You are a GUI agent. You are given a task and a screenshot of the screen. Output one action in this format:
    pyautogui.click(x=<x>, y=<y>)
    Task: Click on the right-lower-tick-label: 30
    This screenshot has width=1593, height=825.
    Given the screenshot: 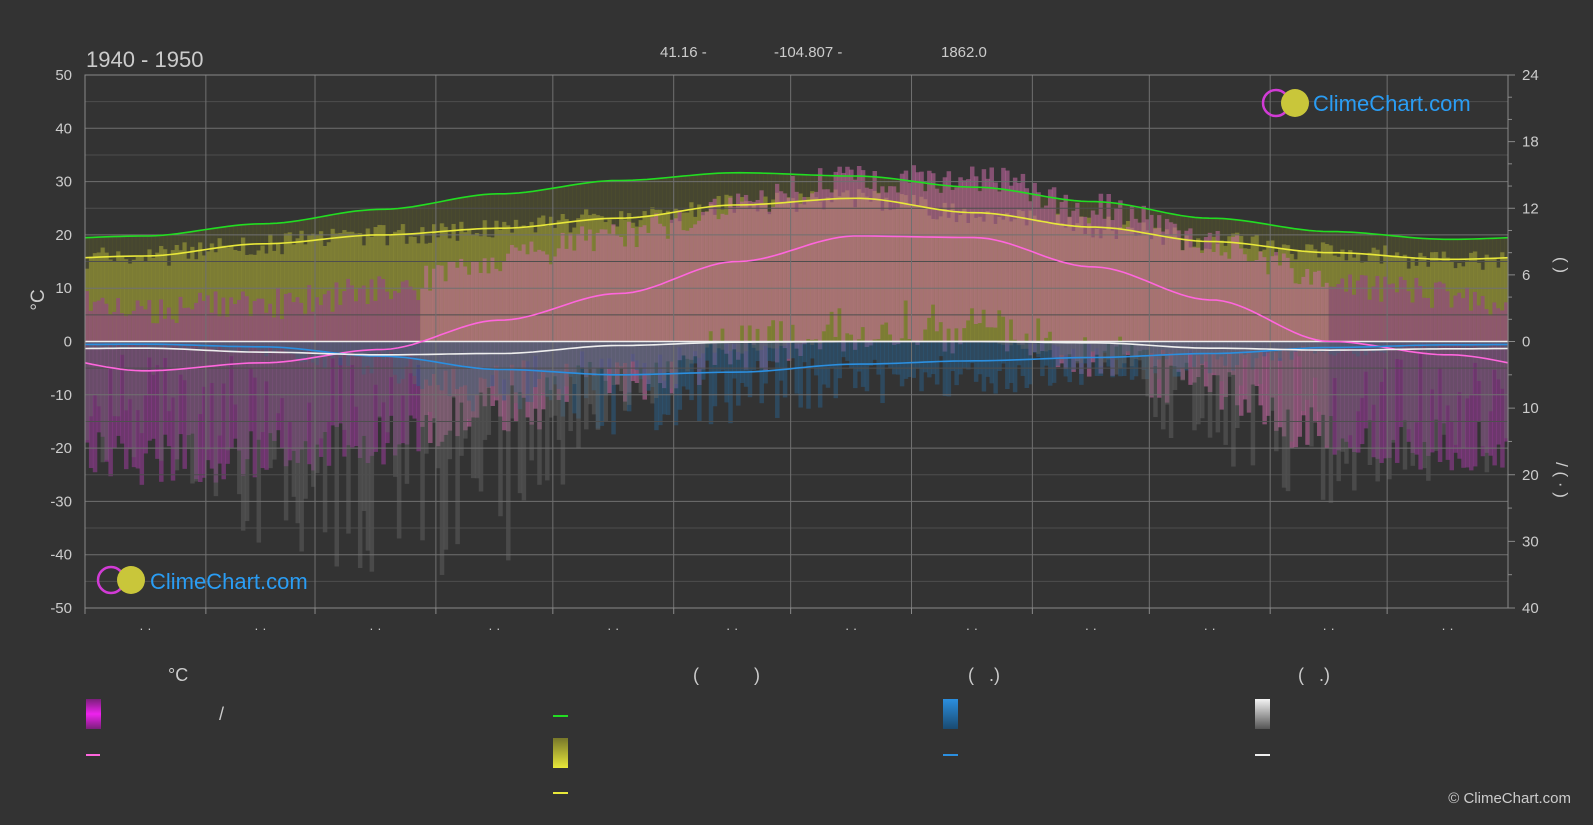 What is the action you would take?
    pyautogui.click(x=1530, y=541)
    